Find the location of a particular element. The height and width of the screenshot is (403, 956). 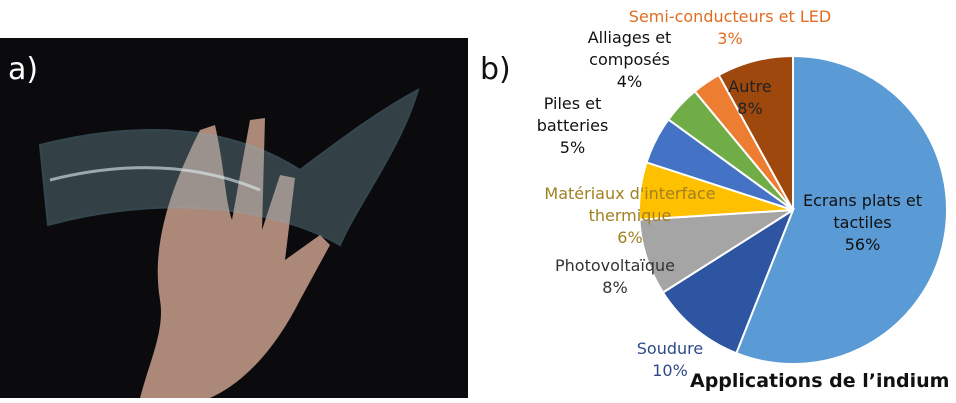

category-label: Piles et batteries is located at coordinates (572, 114).